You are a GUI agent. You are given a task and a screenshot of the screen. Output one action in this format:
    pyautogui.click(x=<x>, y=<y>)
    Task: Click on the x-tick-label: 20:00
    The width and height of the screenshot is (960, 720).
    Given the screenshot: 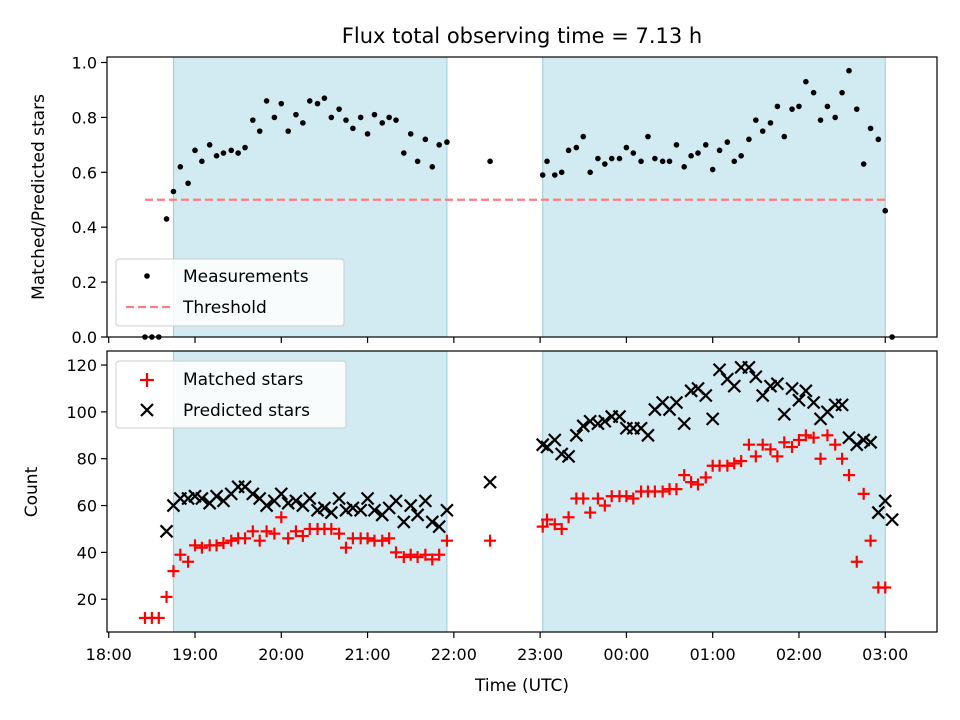 What is the action you would take?
    pyautogui.click(x=281, y=654)
    